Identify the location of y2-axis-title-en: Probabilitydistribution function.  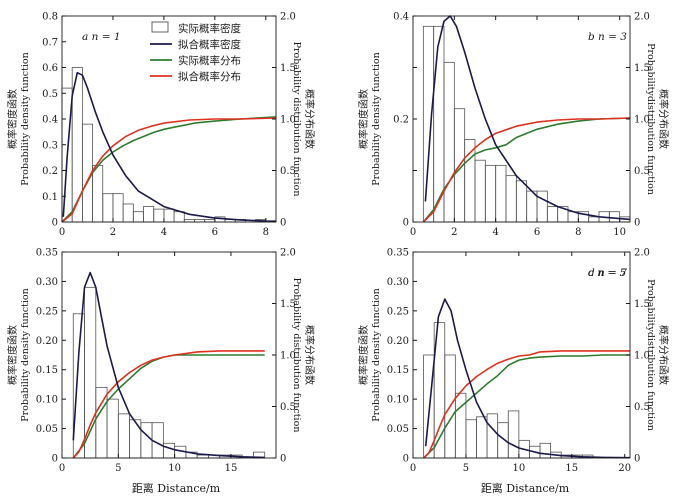
(650, 119).